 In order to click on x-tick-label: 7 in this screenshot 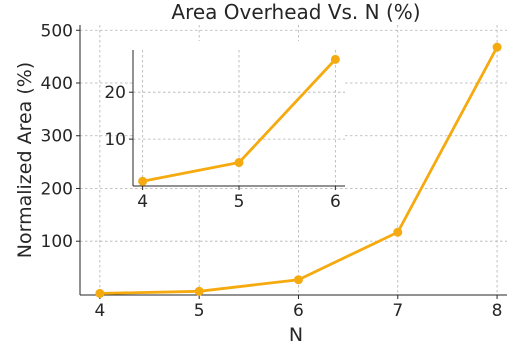, I will do `click(397, 311)`.